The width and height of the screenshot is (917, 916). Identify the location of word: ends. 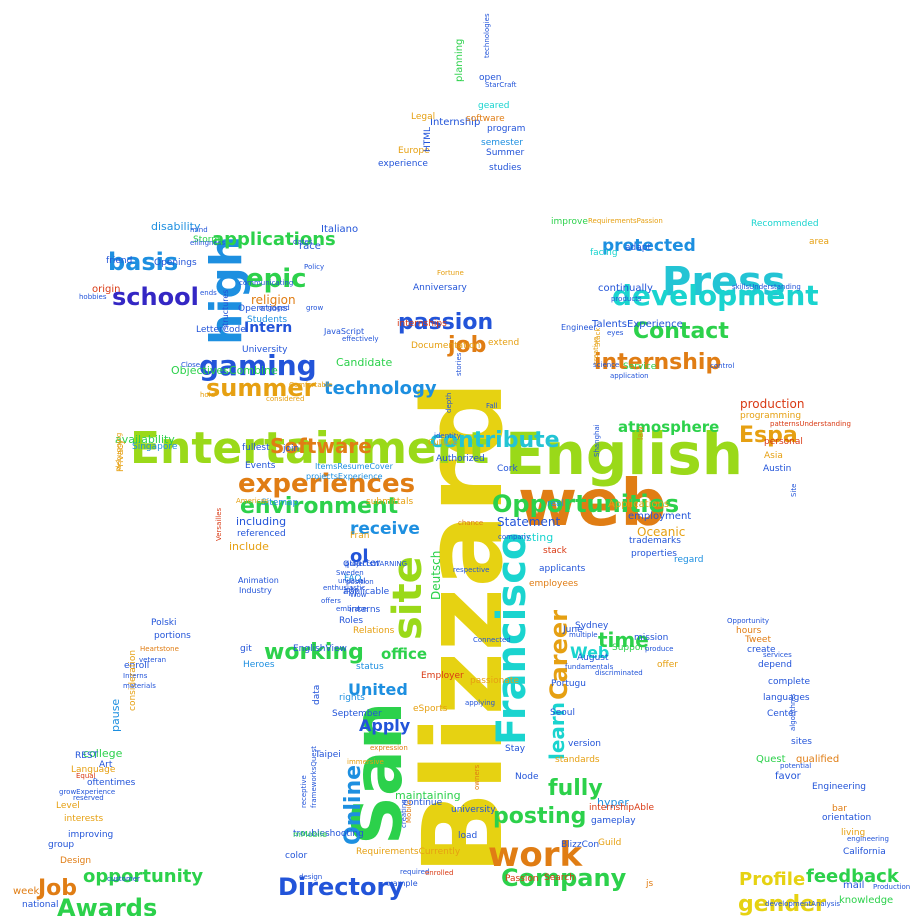
(208, 293).